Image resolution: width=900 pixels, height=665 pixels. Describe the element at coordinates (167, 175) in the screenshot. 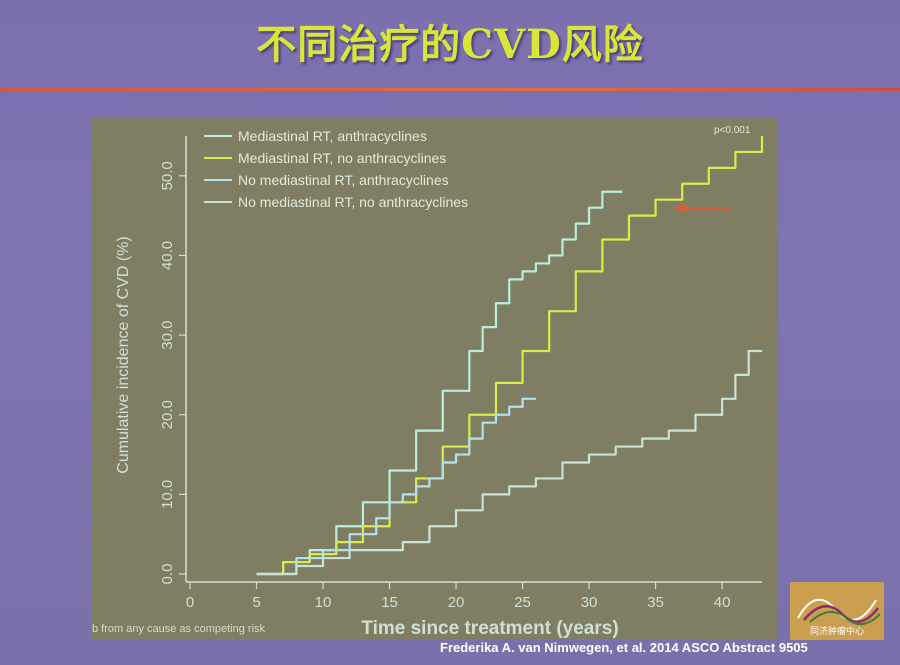

I see `y-tick-label-5: 50.0` at that location.